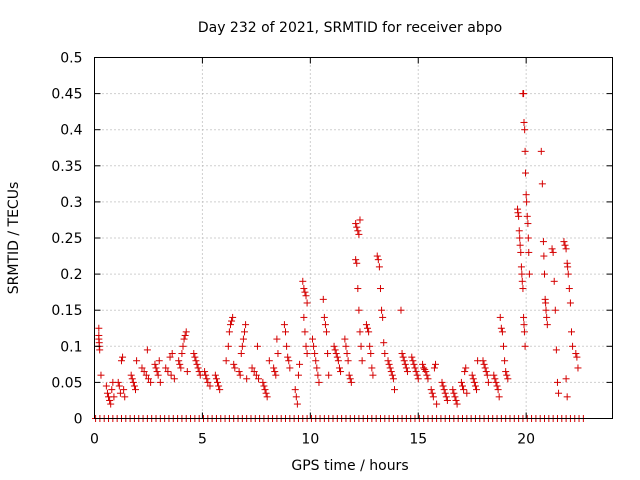 The image size is (640, 480). Describe the element at coordinates (14, 238) in the screenshot. I see `y-axis-label: SRMTID / TECUs` at that location.